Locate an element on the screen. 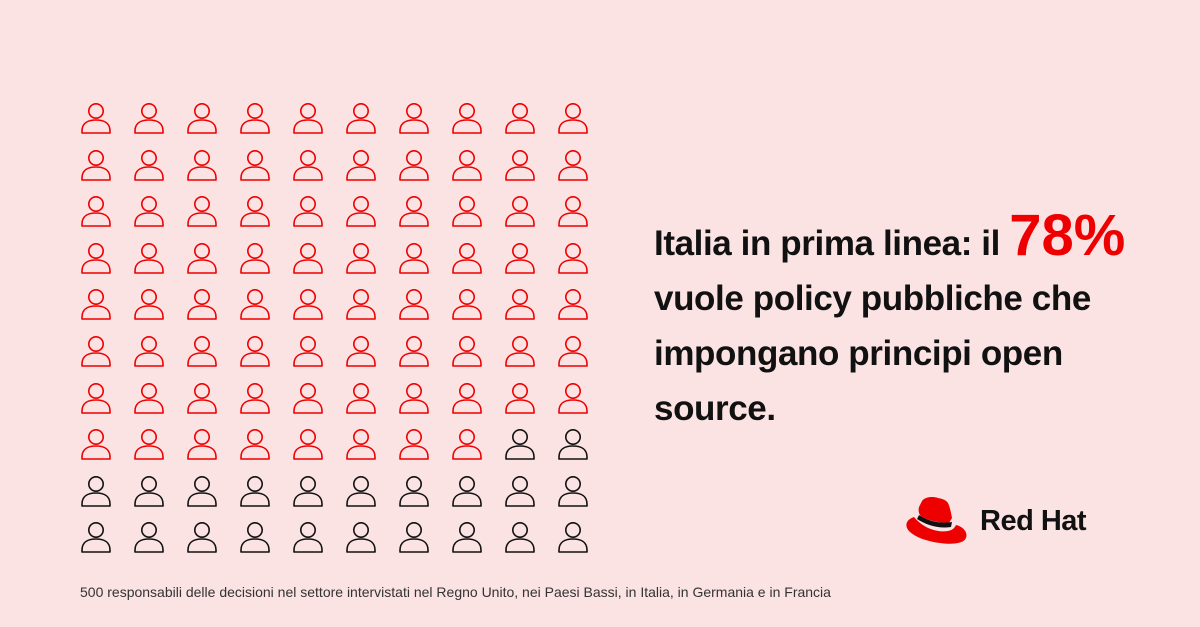 Image resolution: width=1200 pixels, height=627 pixels. red-hat-logo: Red Hat is located at coordinates (1012, 523).